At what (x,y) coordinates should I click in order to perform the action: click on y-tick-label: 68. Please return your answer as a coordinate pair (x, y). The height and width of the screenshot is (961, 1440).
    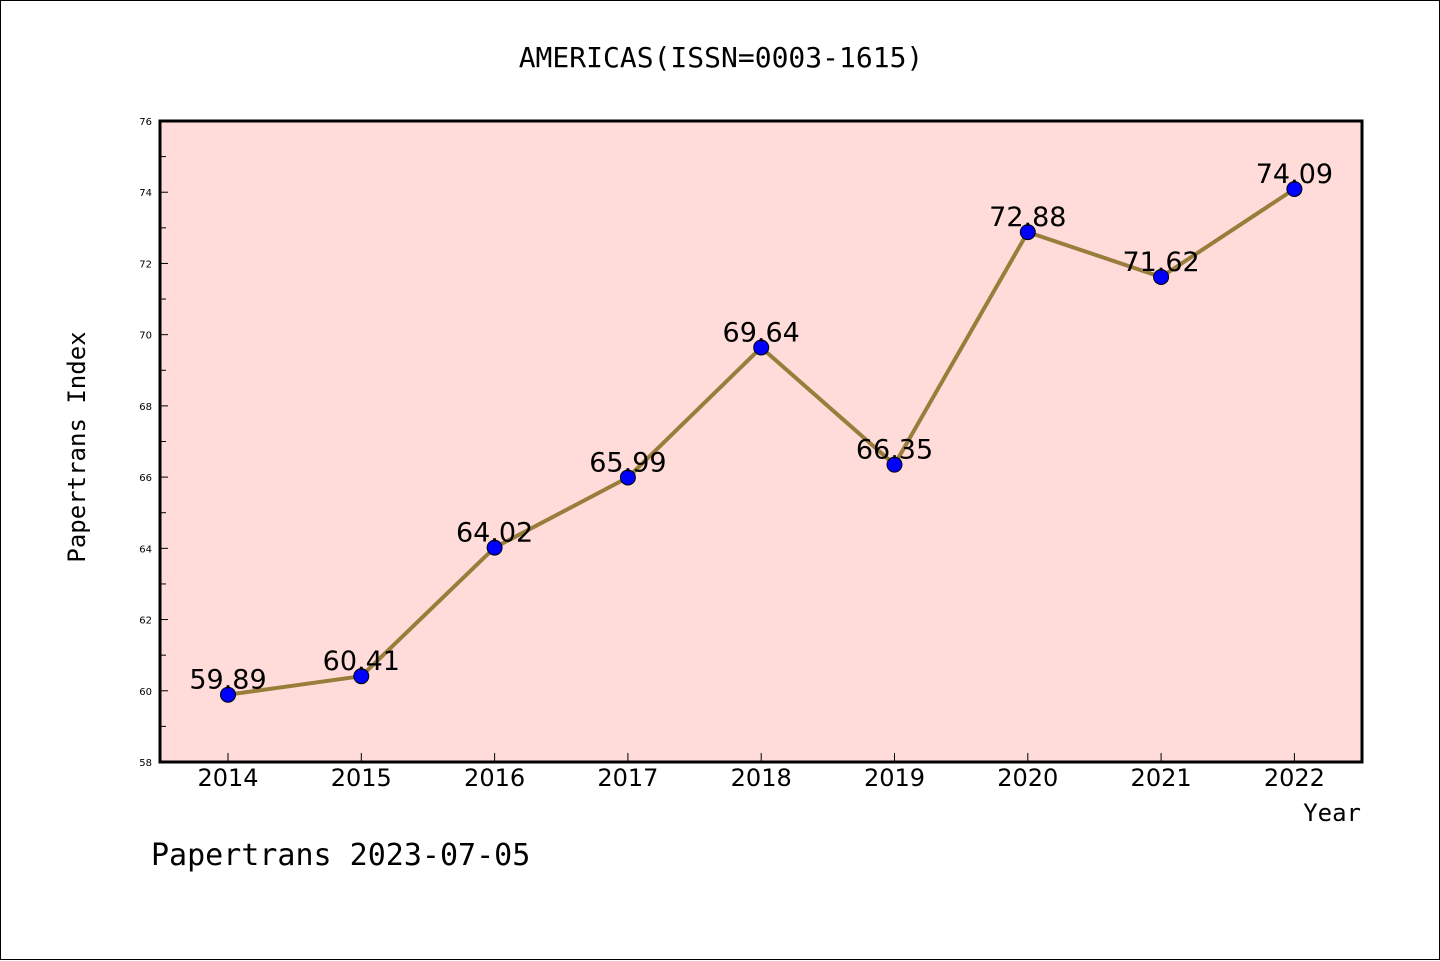
    Looking at the image, I should click on (145, 407).